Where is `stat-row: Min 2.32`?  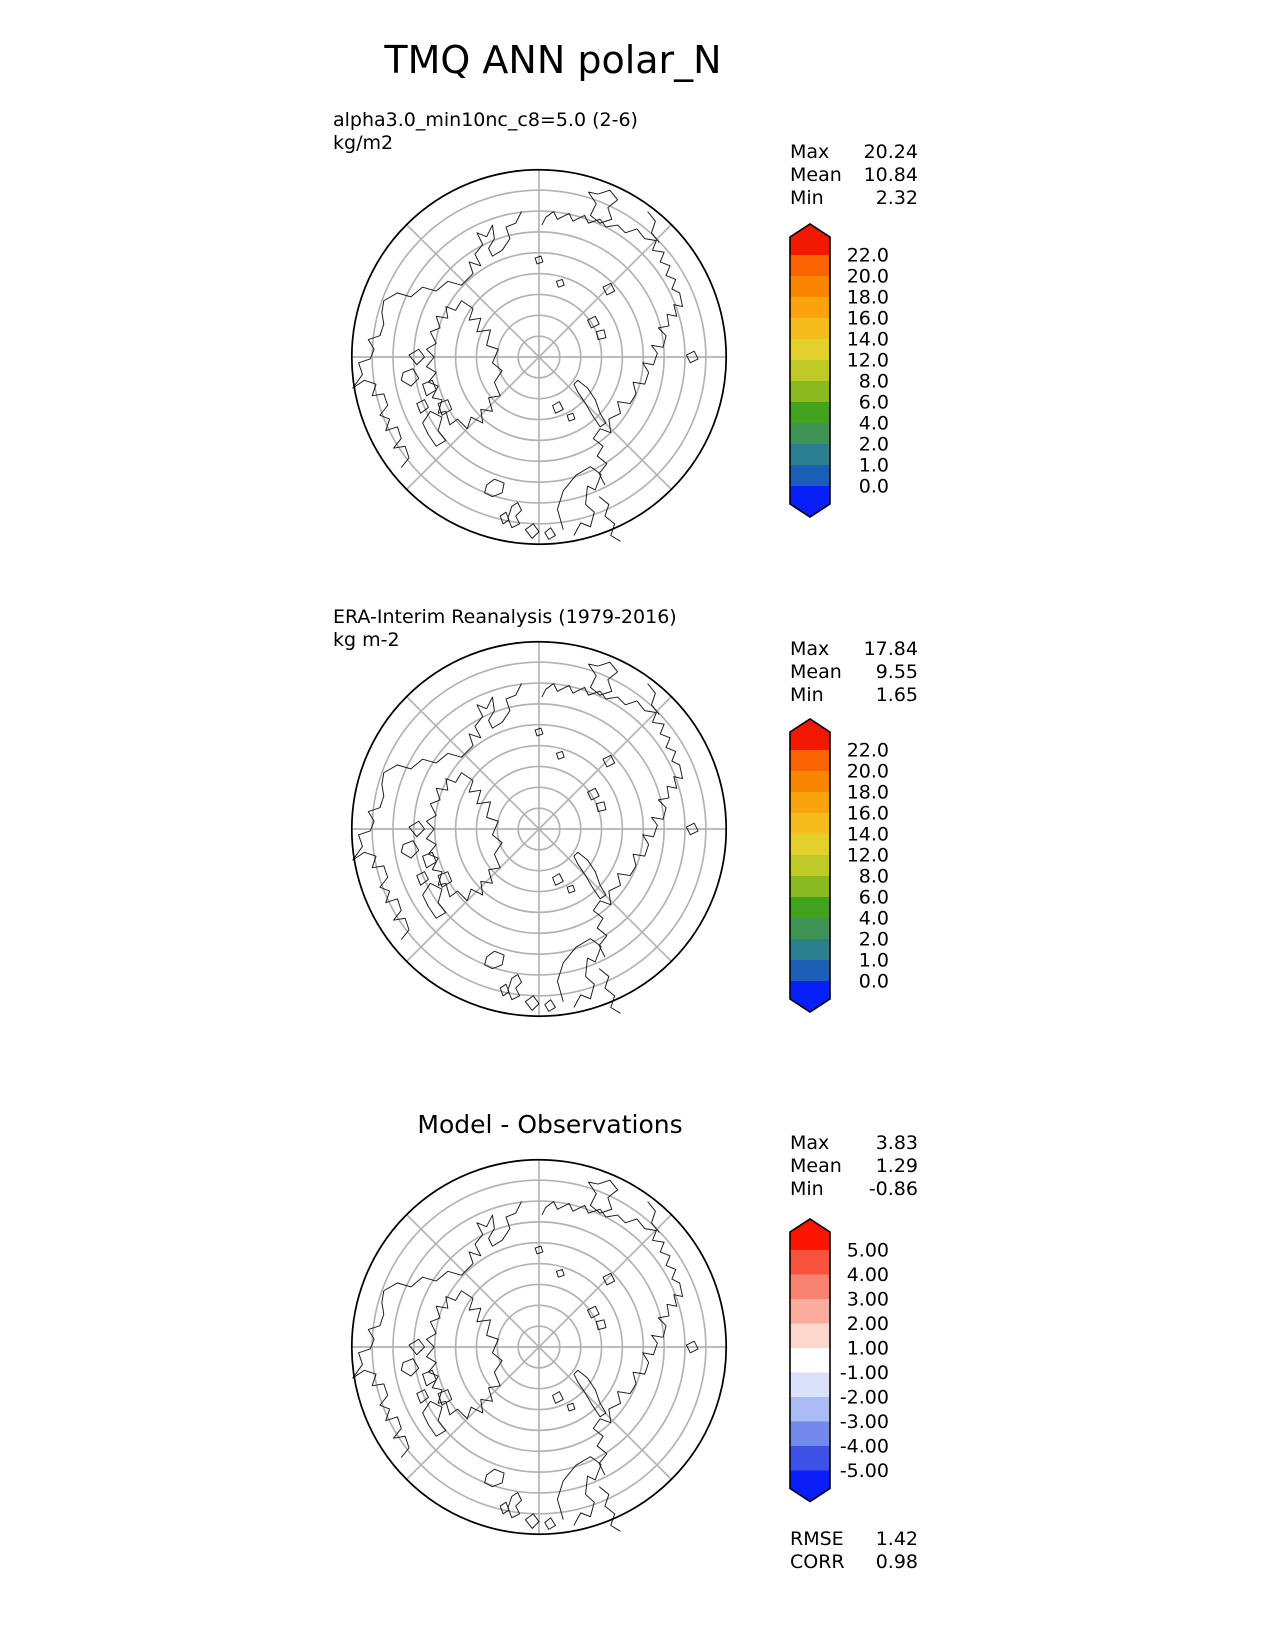
stat-row: Min 2.32 is located at coordinates (854, 198).